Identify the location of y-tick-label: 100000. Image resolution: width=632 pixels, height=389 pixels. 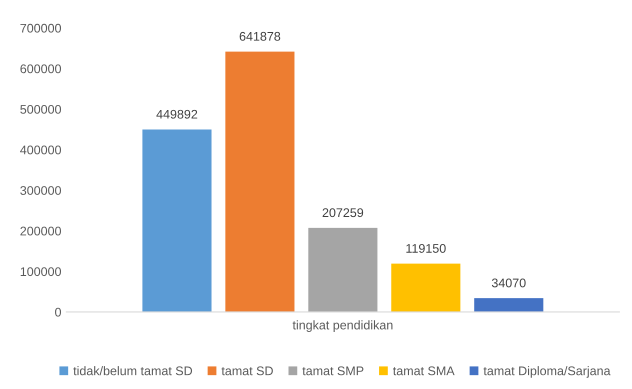
(41, 271).